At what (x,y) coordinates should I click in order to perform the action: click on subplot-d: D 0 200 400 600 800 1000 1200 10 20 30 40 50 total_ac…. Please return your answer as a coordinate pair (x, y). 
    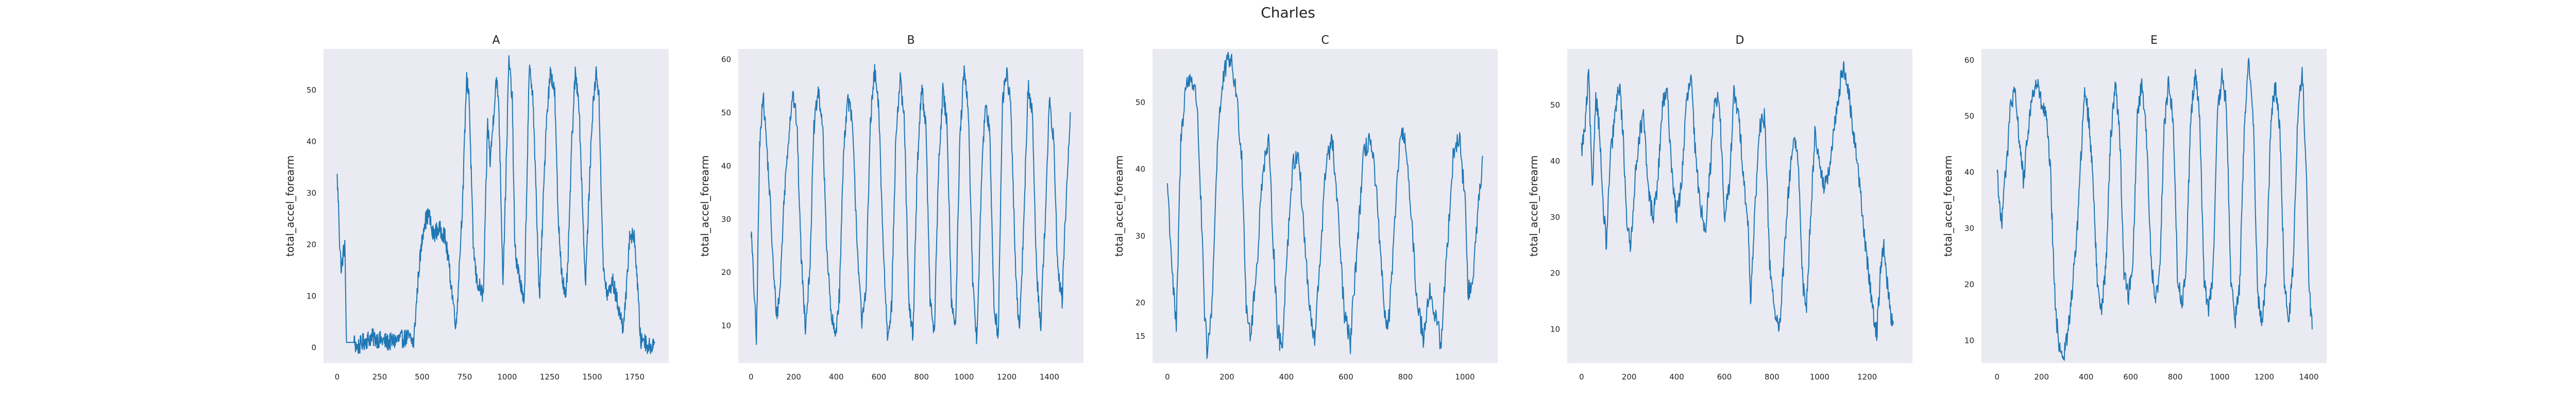
    Looking at the image, I should click on (1720, 208).